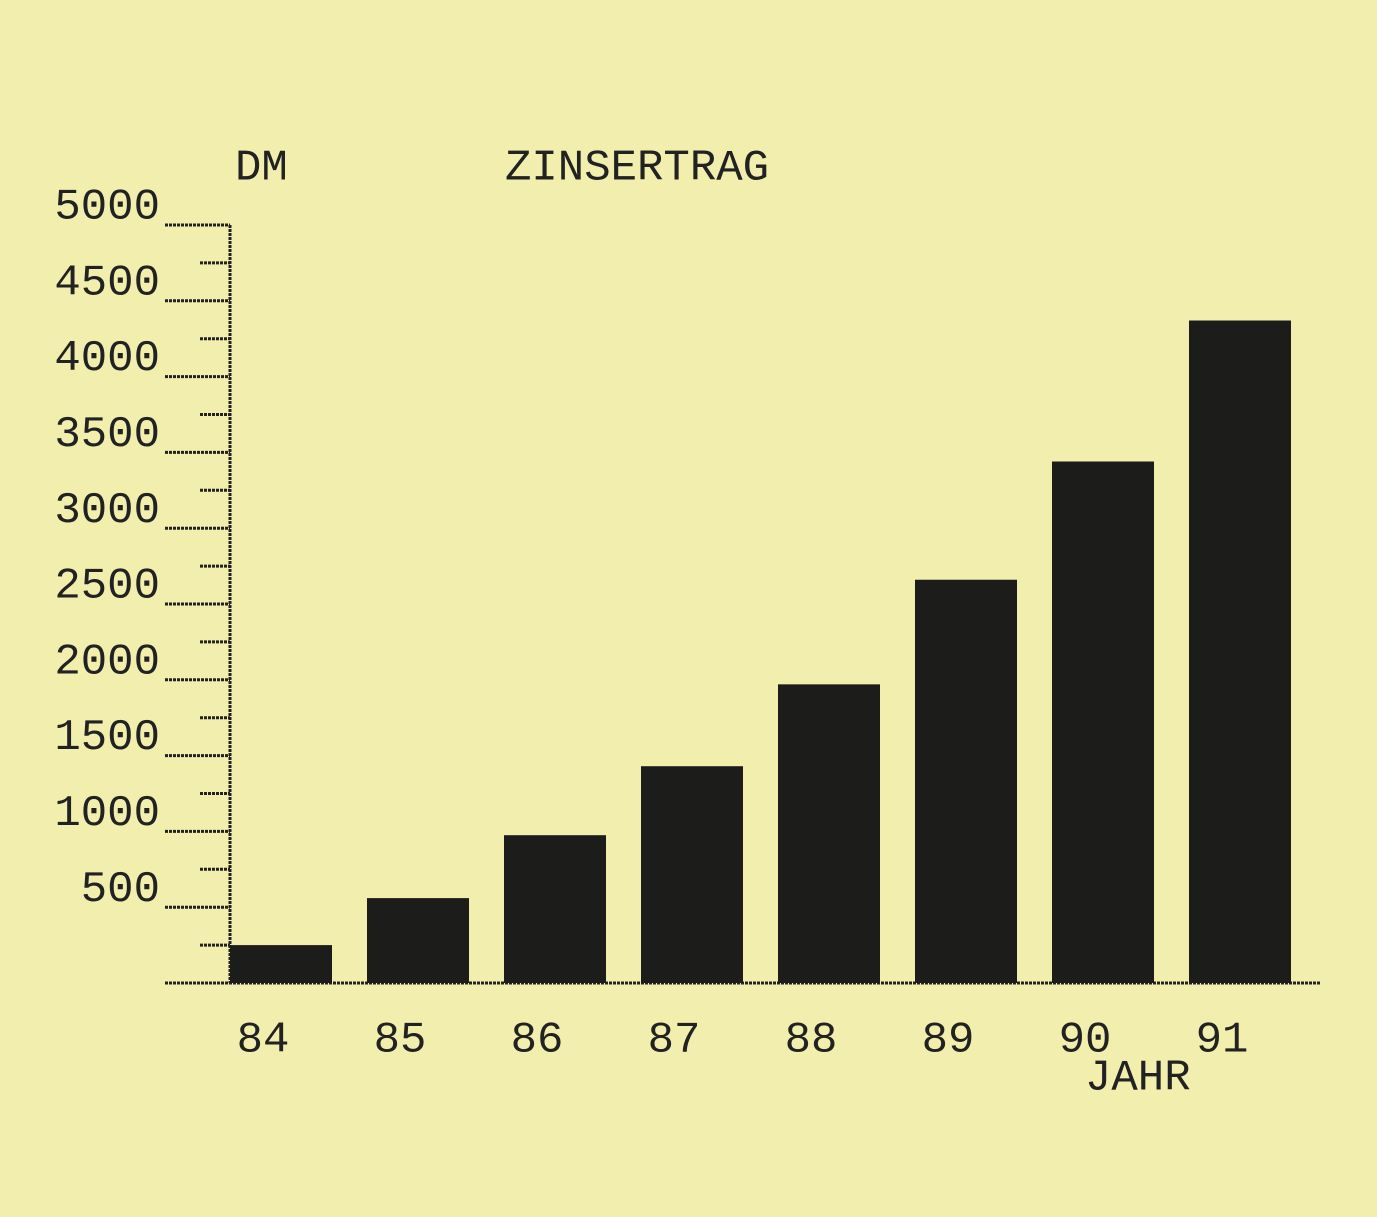 This screenshot has width=1377, height=1217. I want to click on x-tick-label: 84, so click(263, 1041).